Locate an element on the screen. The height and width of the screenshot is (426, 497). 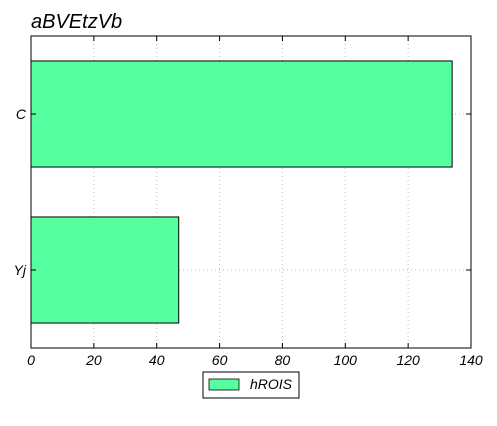
y-tick-label: Yj is located at coordinates (20, 270).